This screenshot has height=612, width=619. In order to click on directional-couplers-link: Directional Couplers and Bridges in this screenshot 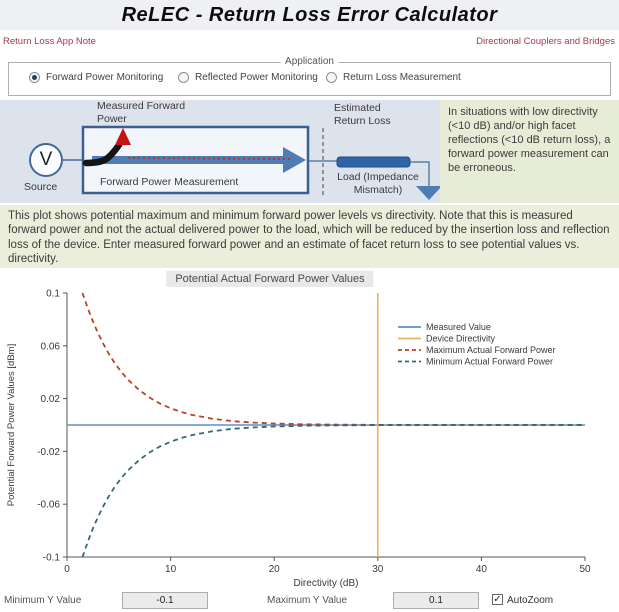, I will do `click(545, 41)`.